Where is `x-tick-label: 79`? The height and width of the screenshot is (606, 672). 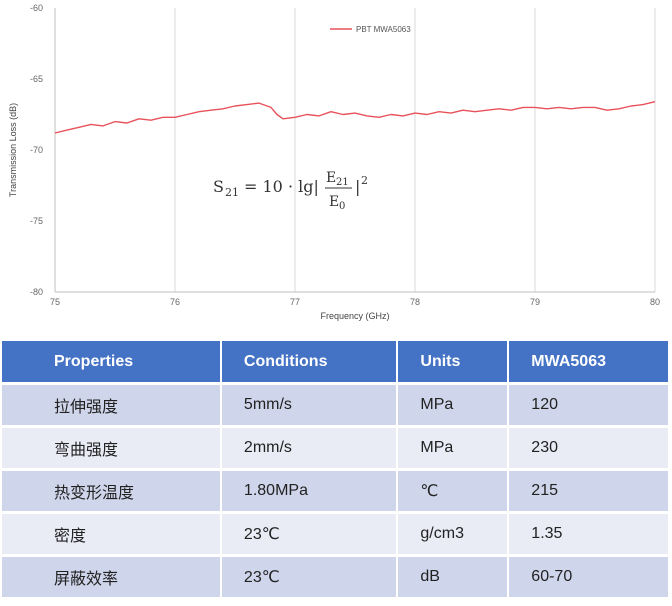
x-tick-label: 79 is located at coordinates (535, 302).